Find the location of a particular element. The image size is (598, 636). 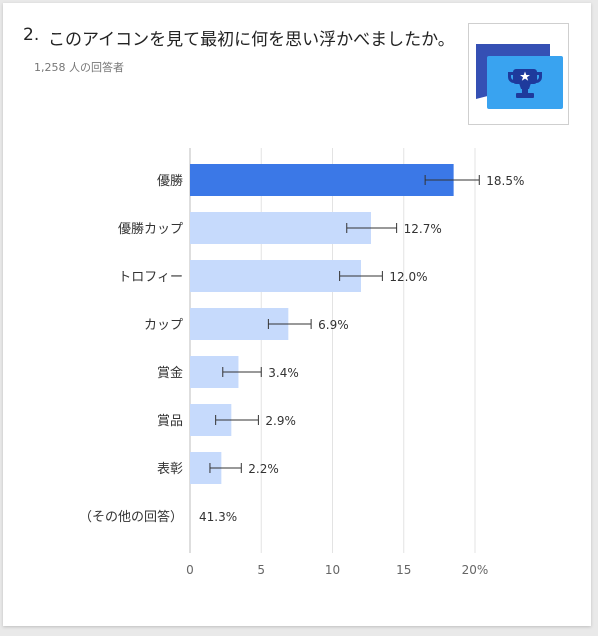

value-label: 12.0% is located at coordinates (408, 277).